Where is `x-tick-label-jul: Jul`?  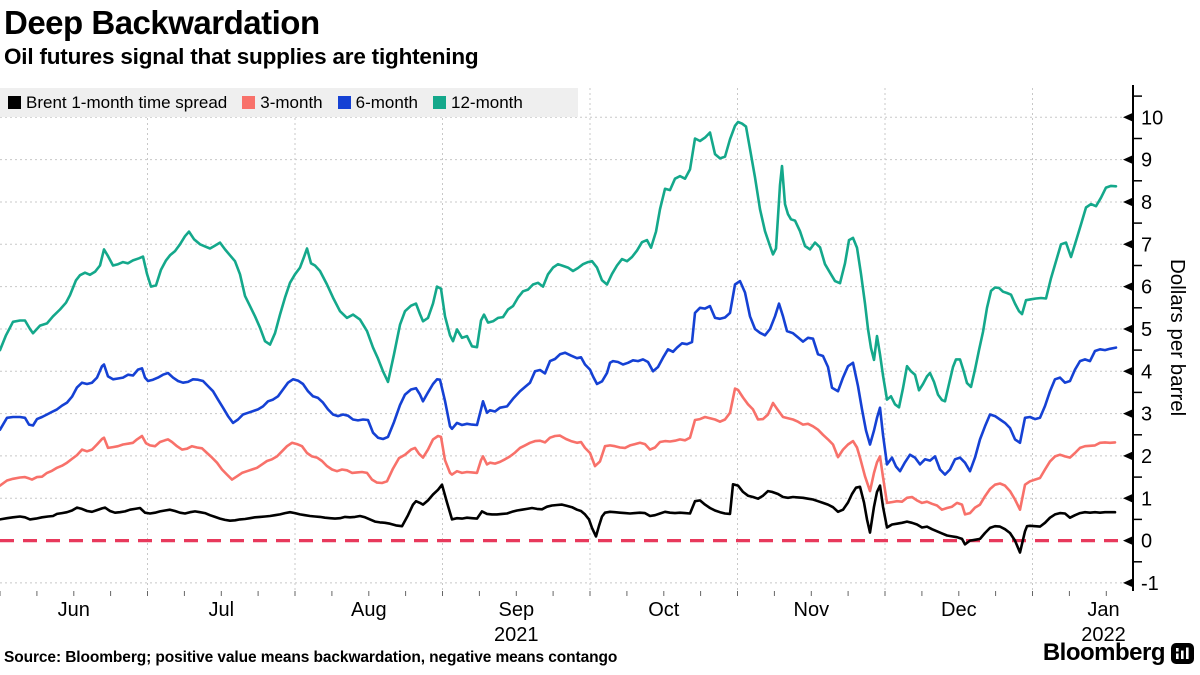
x-tick-label-jul: Jul is located at coordinates (222, 610).